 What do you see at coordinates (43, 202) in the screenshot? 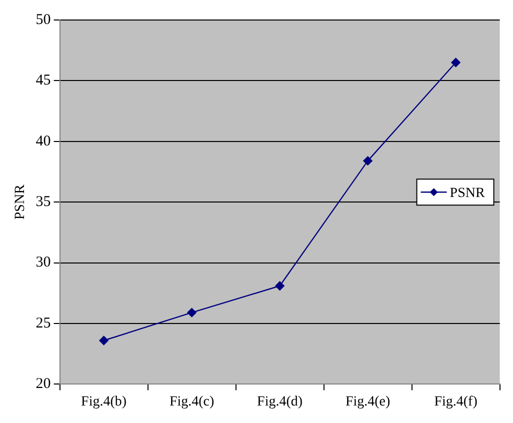
I see `y-tick-label: 35` at bounding box center [43, 202].